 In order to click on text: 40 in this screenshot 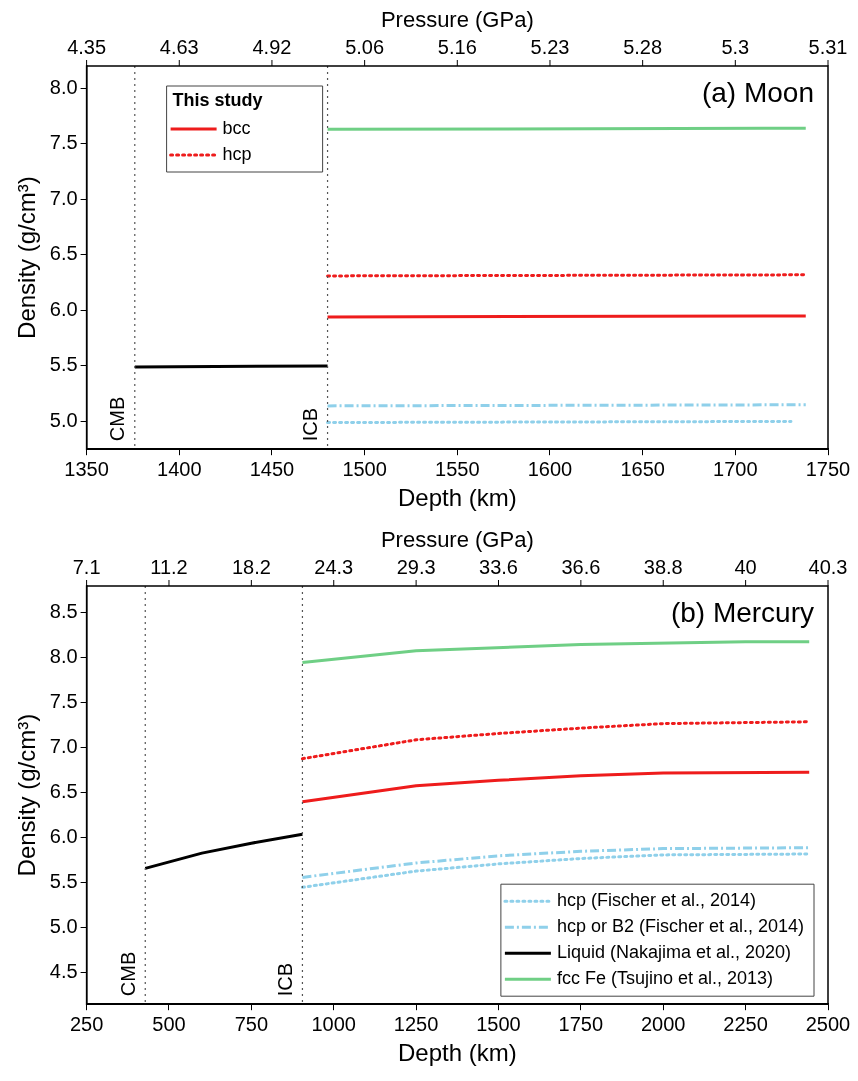, I will do `click(745, 566)`.